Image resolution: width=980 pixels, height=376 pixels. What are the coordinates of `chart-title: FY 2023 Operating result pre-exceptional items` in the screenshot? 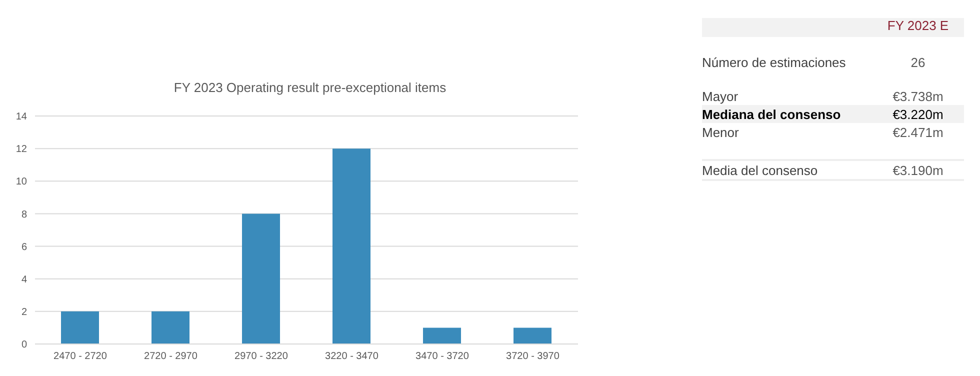 It's located at (310, 88).